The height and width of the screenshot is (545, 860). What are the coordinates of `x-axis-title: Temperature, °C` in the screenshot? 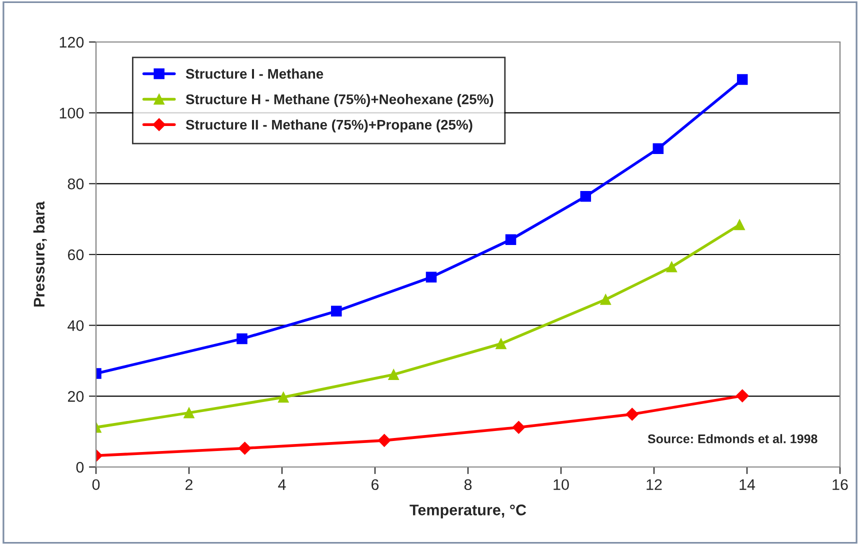 It's located at (468, 511).